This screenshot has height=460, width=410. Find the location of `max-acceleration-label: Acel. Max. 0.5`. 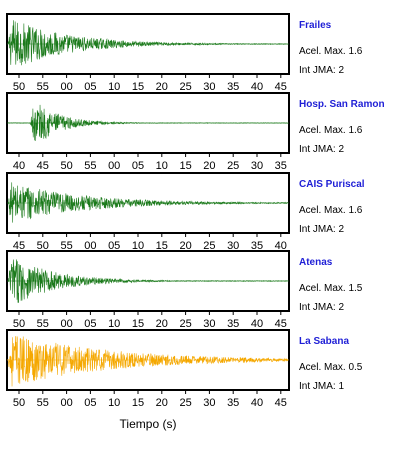

max-acceleration-label: Acel. Max. 0.5 is located at coordinates (331, 367).